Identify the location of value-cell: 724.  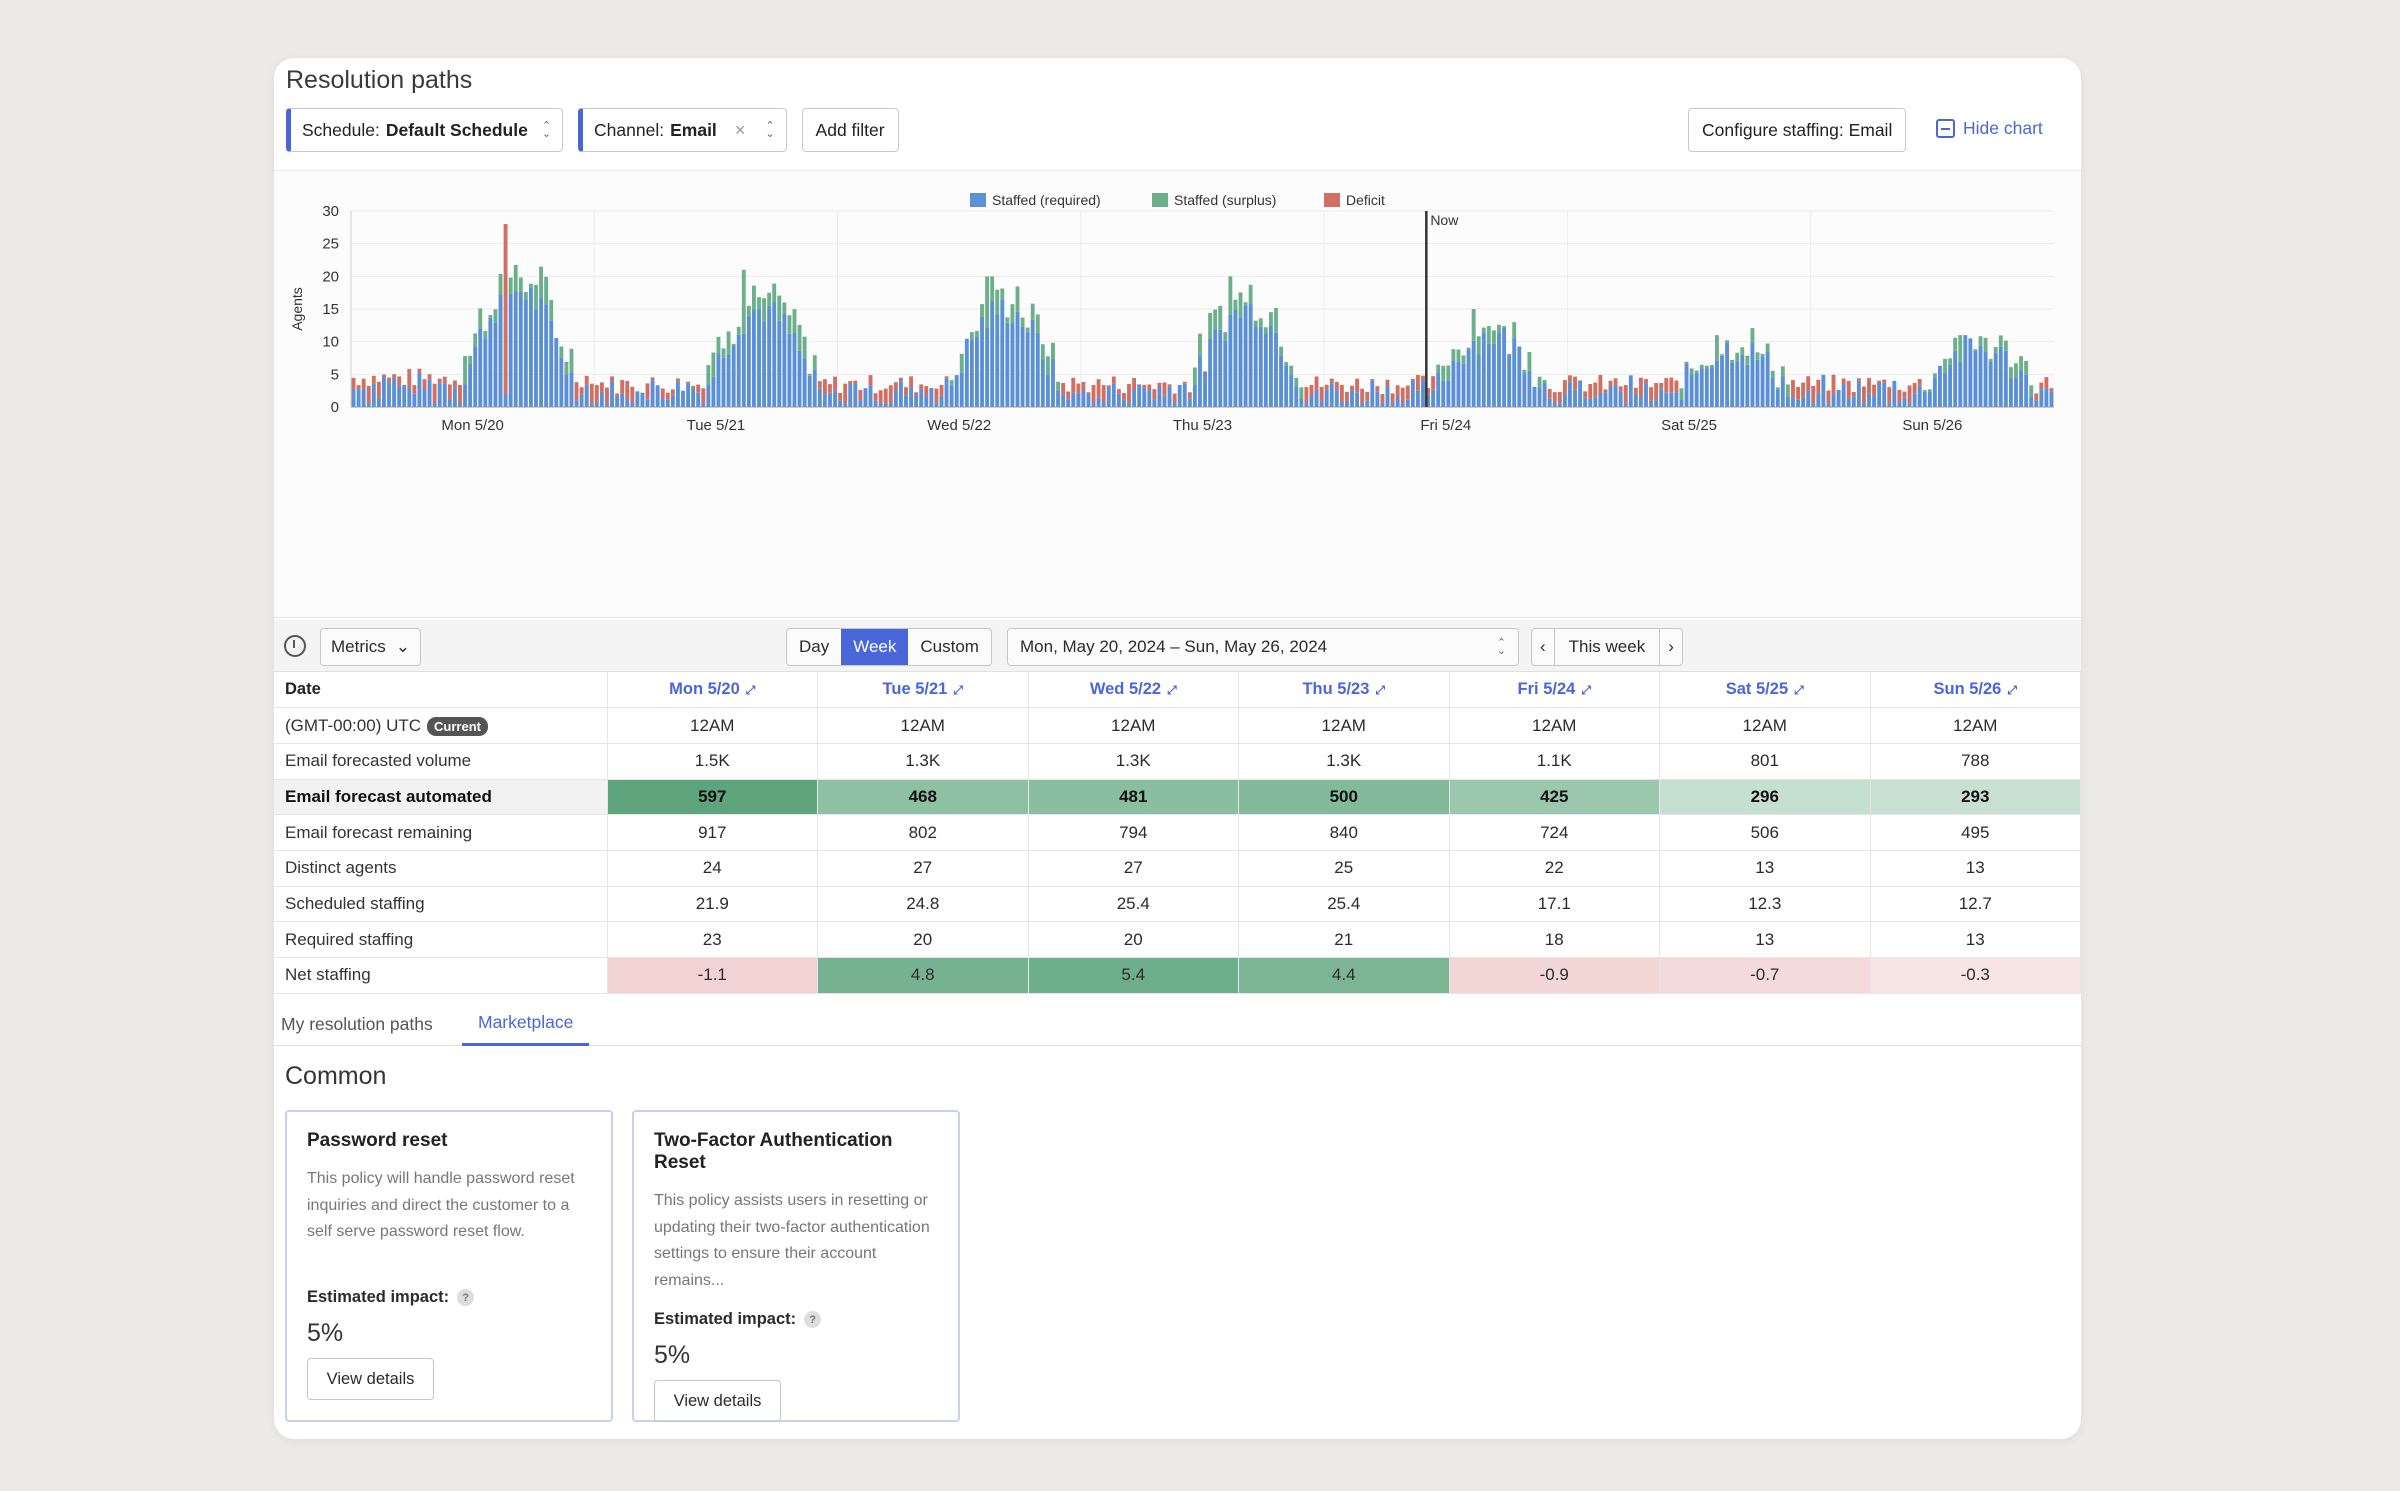
(1554, 832).